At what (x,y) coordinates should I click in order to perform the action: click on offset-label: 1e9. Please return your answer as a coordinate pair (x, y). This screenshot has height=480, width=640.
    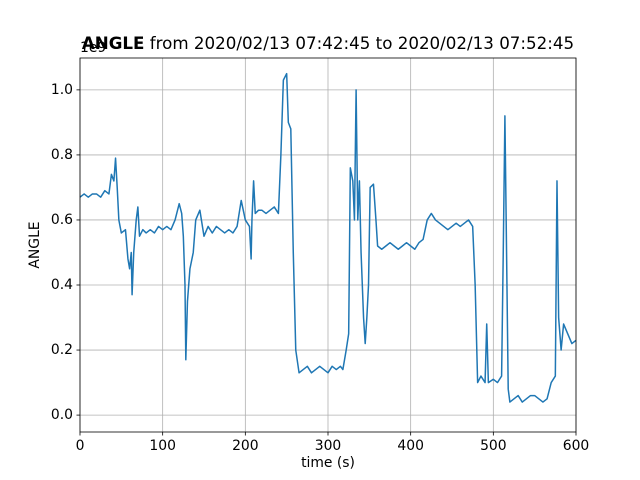
    Looking at the image, I should click on (93, 48).